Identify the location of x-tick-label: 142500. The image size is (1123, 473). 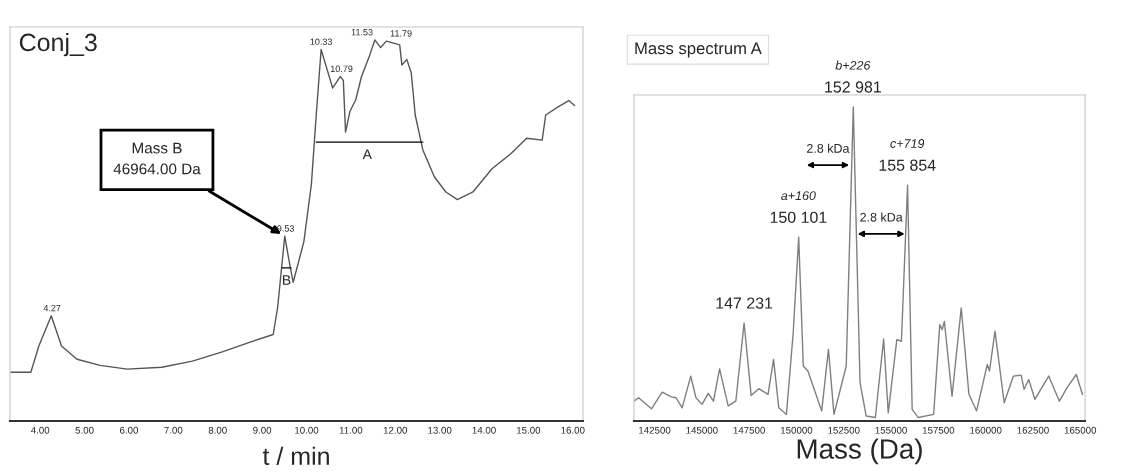
(655, 430).